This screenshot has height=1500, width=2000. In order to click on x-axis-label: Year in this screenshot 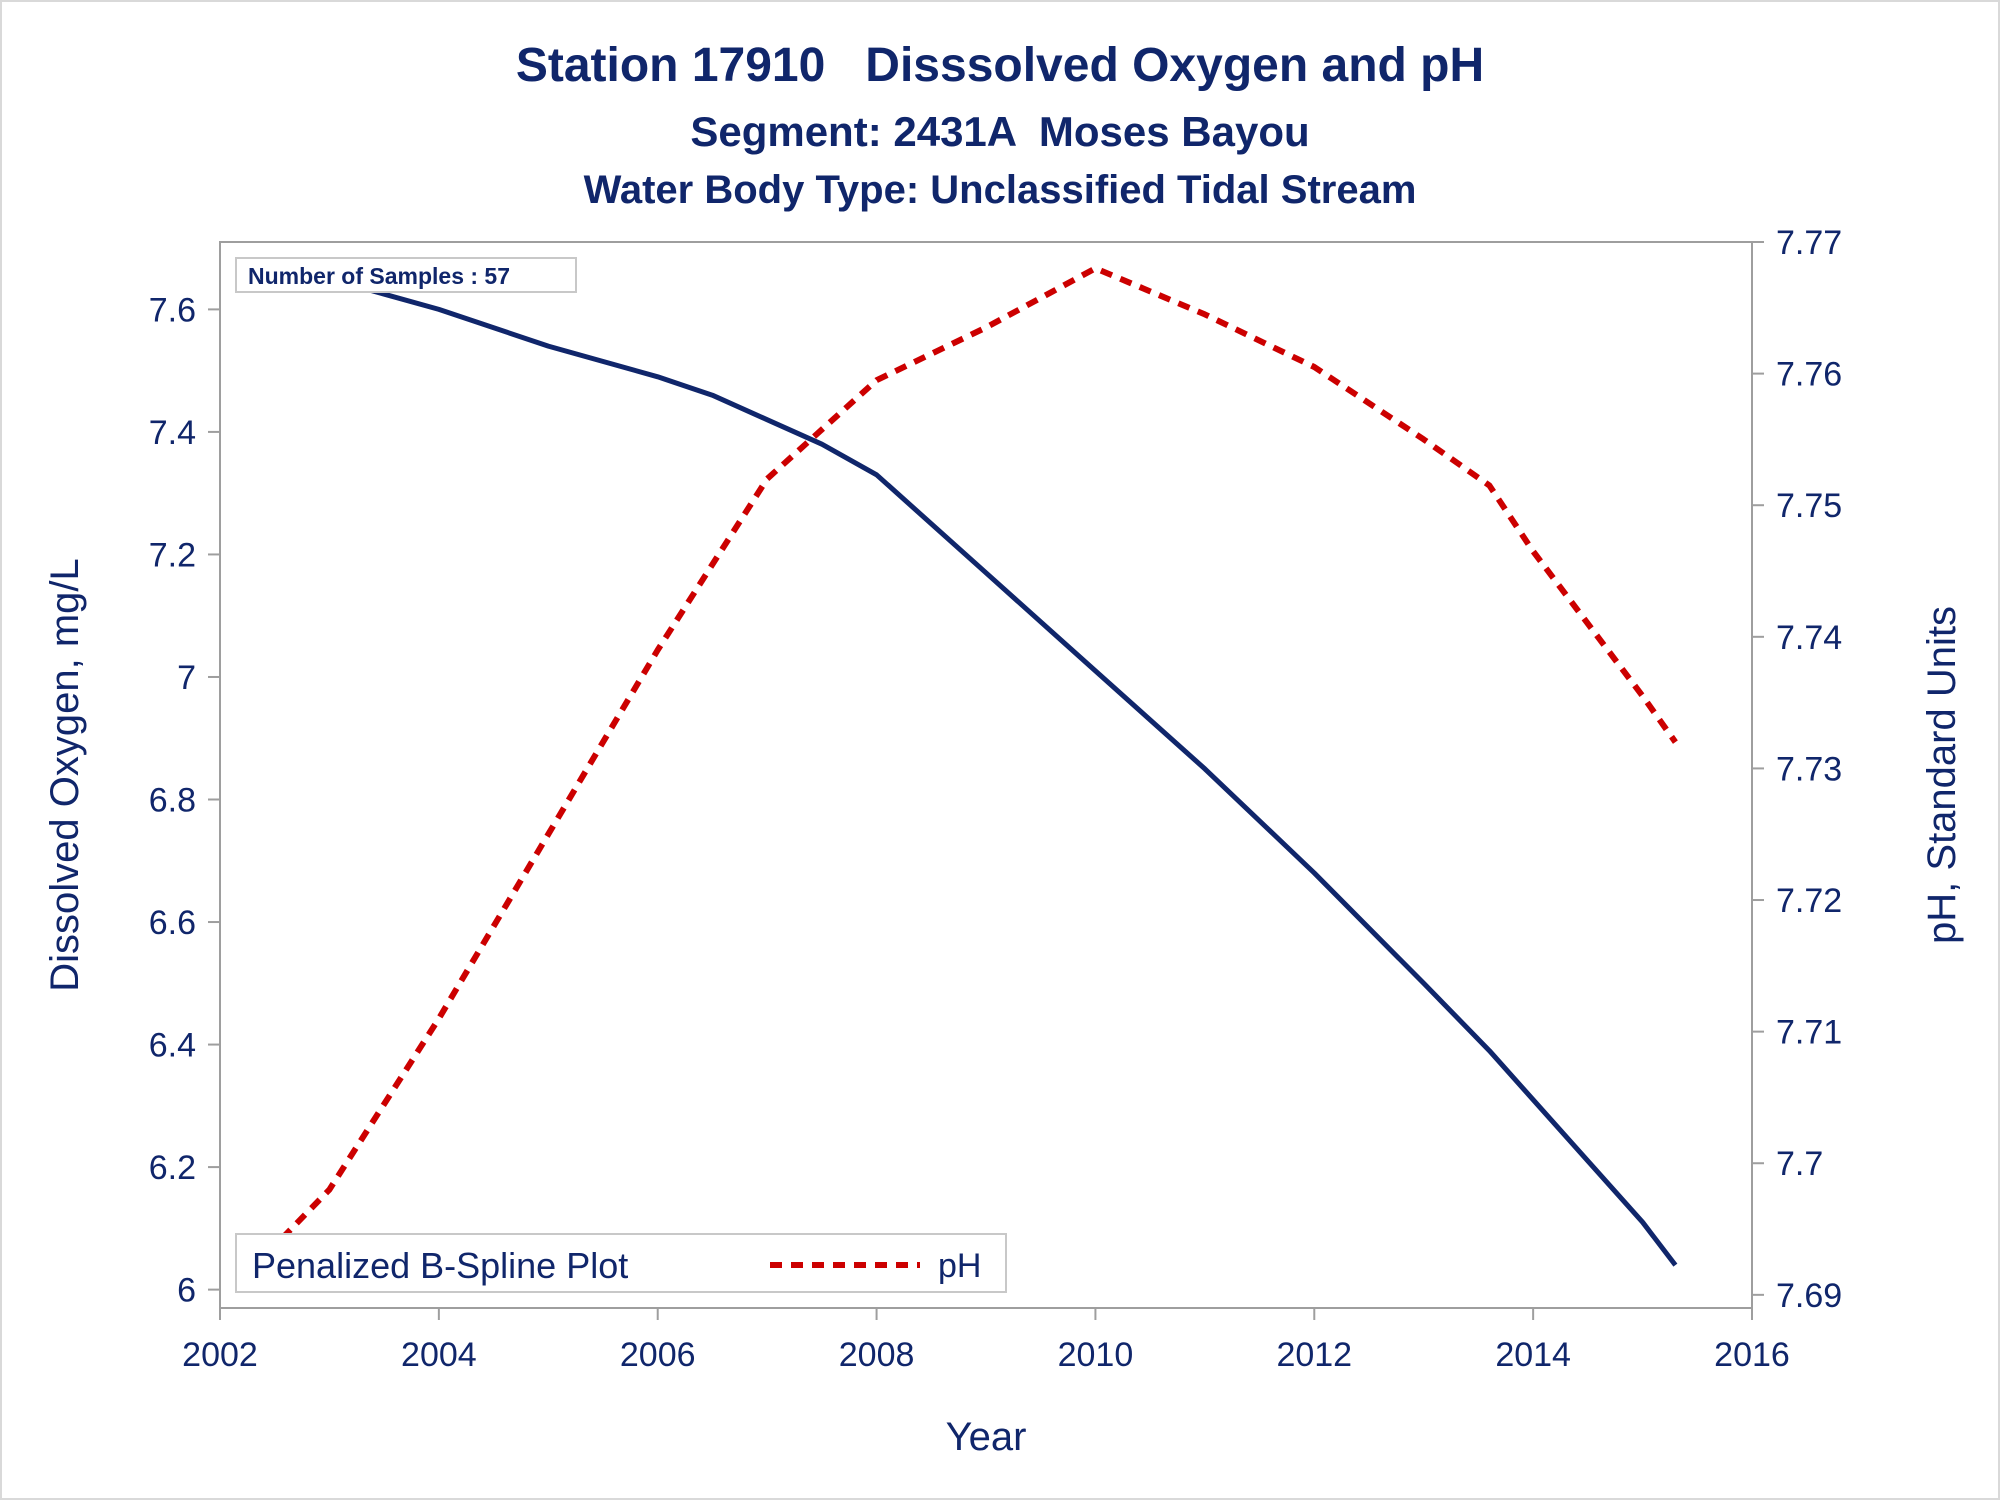, I will do `click(986, 1437)`.